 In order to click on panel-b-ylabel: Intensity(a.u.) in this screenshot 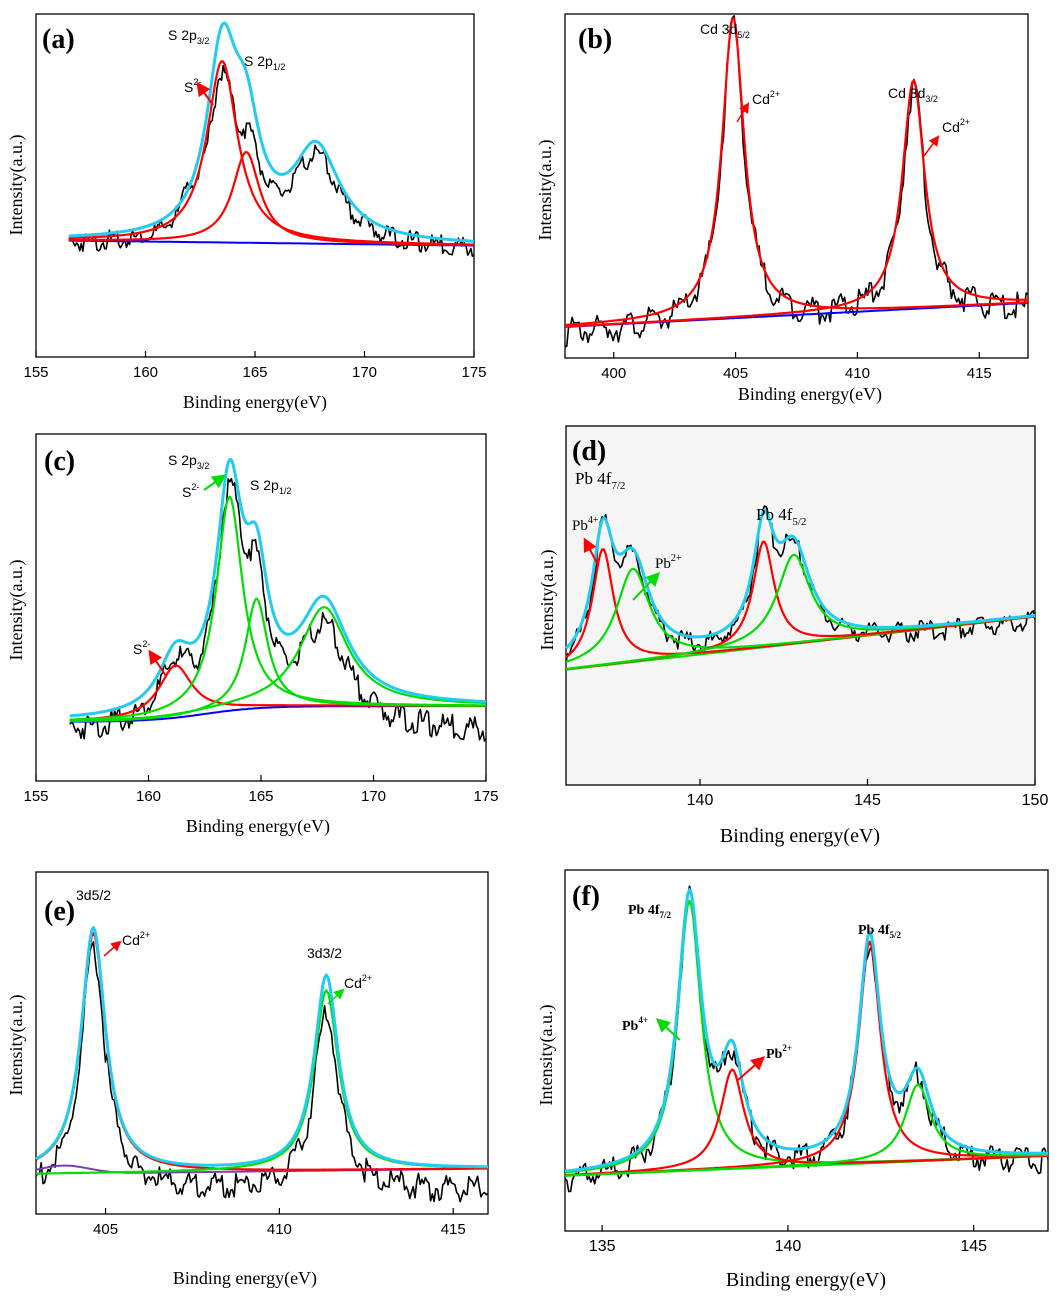, I will do `click(545, 190)`.